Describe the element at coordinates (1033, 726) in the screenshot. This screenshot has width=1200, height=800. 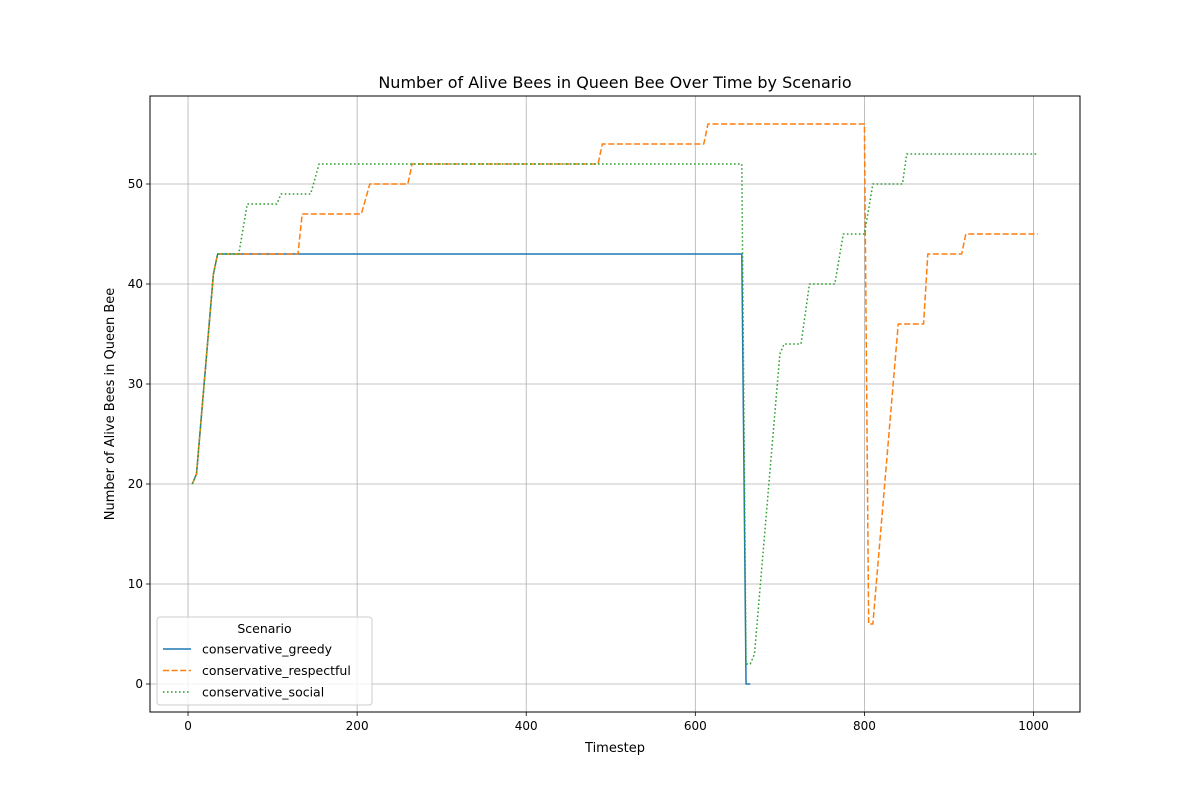
I see `x-tick-label: 1000` at that location.